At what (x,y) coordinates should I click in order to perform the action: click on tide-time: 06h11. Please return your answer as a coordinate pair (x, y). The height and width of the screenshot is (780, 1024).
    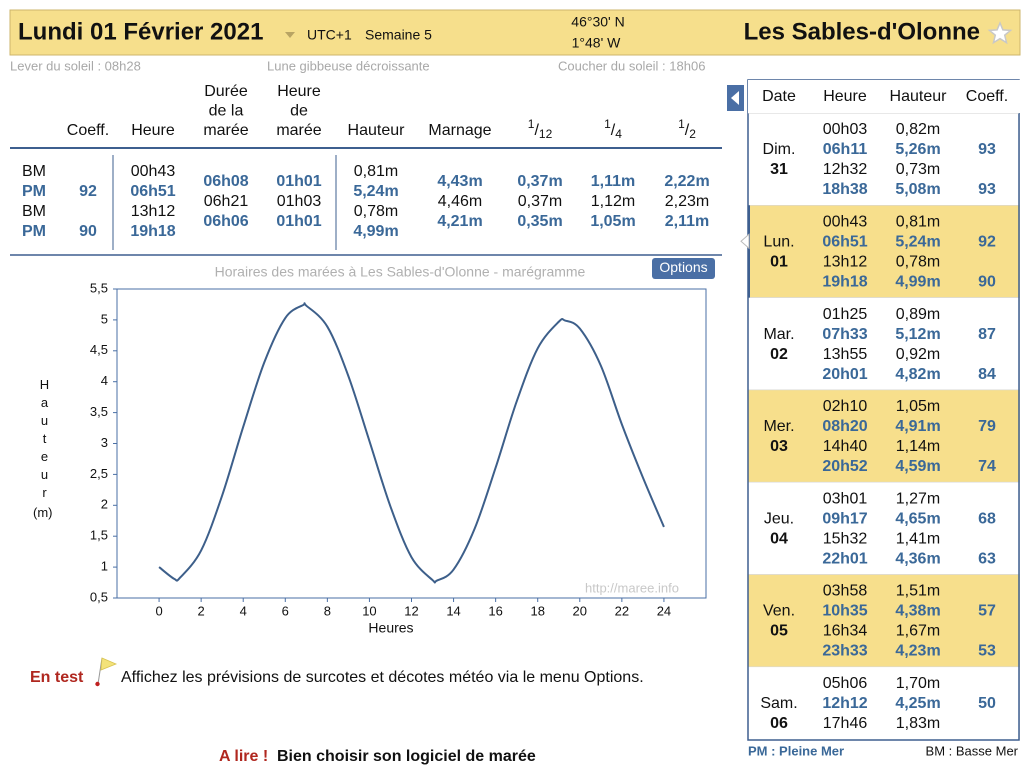
    Looking at the image, I should click on (845, 149).